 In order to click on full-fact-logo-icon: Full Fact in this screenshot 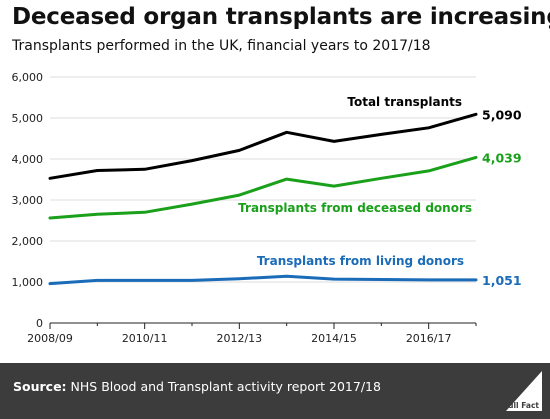, I will do `click(522, 391)`.